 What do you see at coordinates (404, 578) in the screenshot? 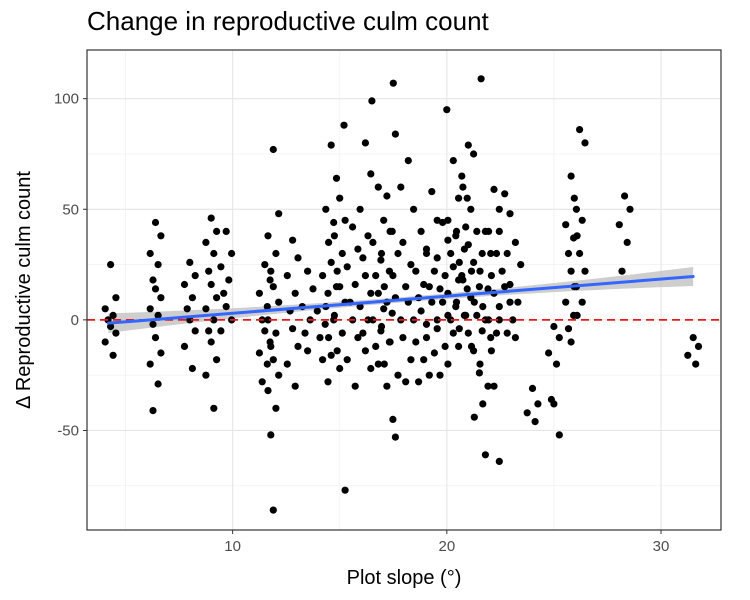
I see `x-axis-title: Plot slope (°)` at bounding box center [404, 578].